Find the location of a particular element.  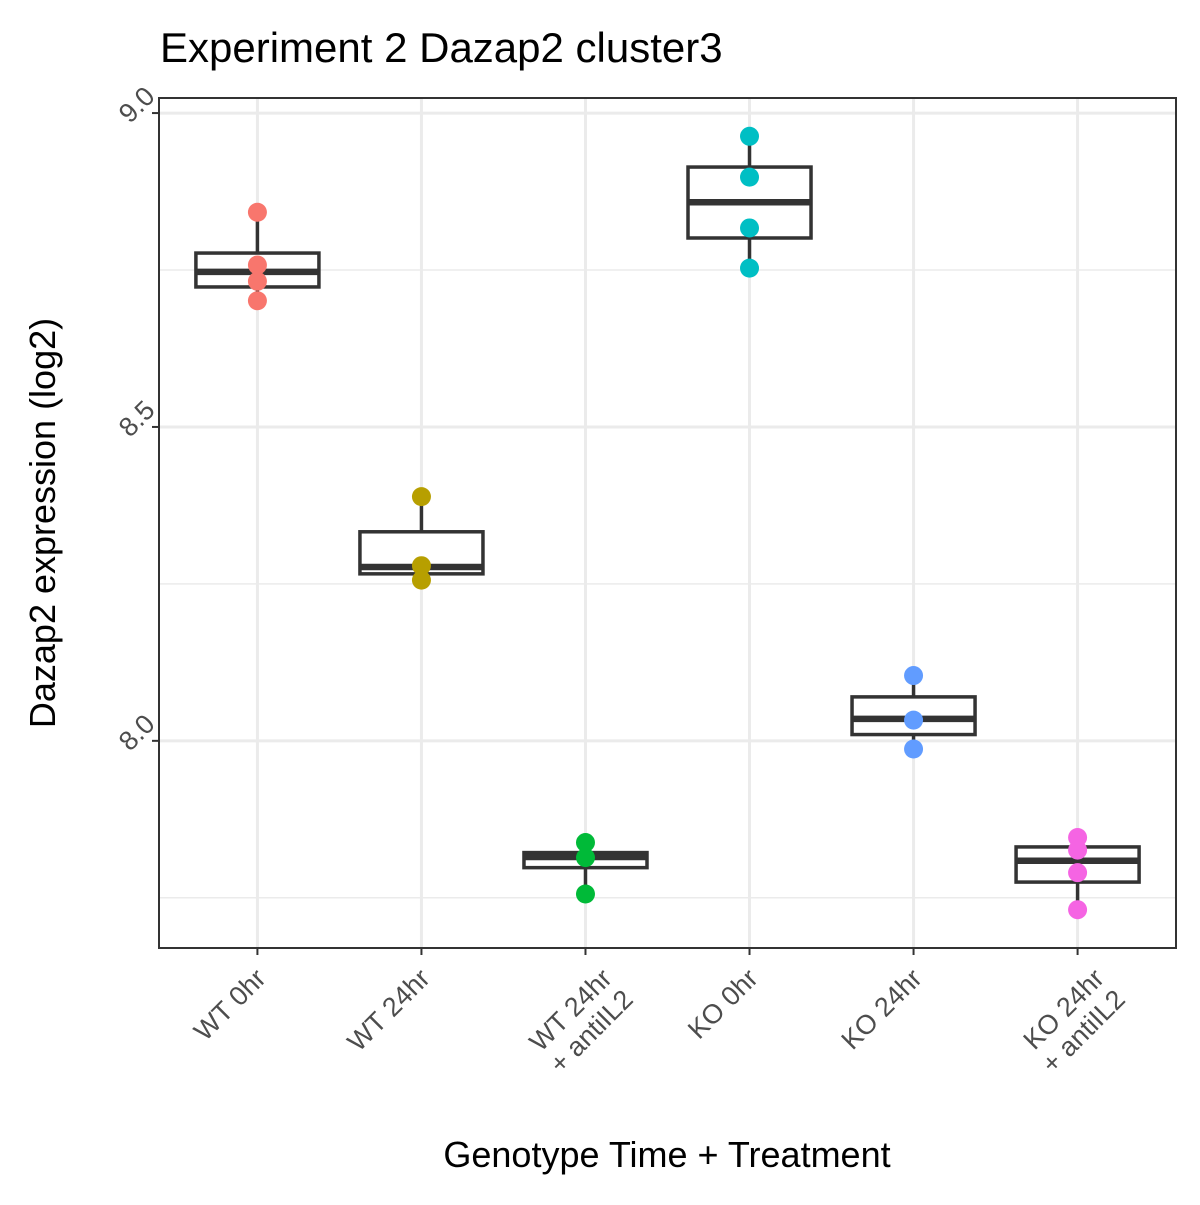

chart-title: Experiment 2 Dazap2 cluster3 is located at coordinates (441, 47).